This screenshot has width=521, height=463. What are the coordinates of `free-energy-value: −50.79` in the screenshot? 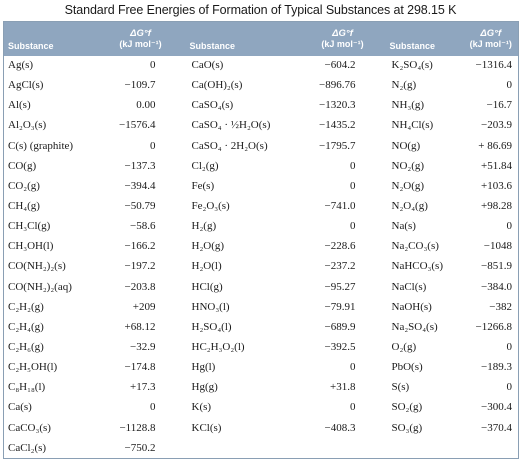 It's located at (140, 206).